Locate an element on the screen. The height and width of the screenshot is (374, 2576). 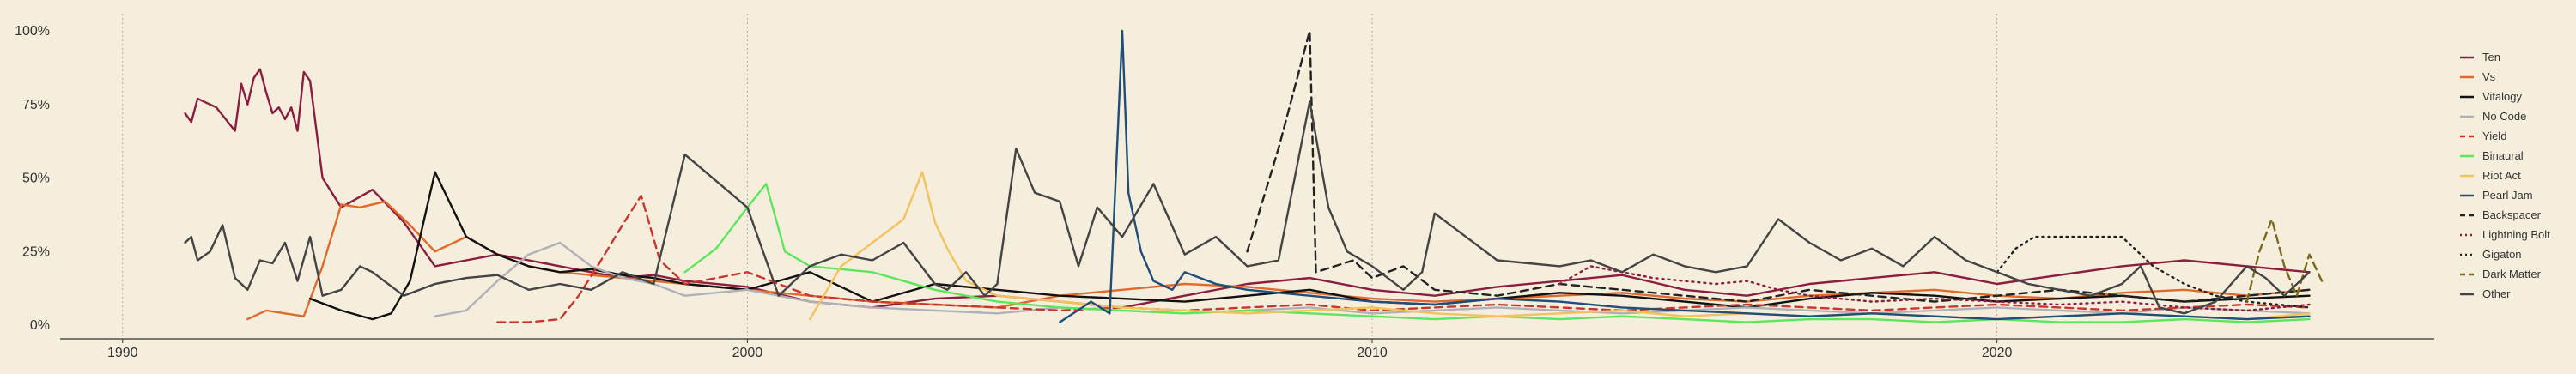
y-tick-label: 25% is located at coordinates (36, 251).